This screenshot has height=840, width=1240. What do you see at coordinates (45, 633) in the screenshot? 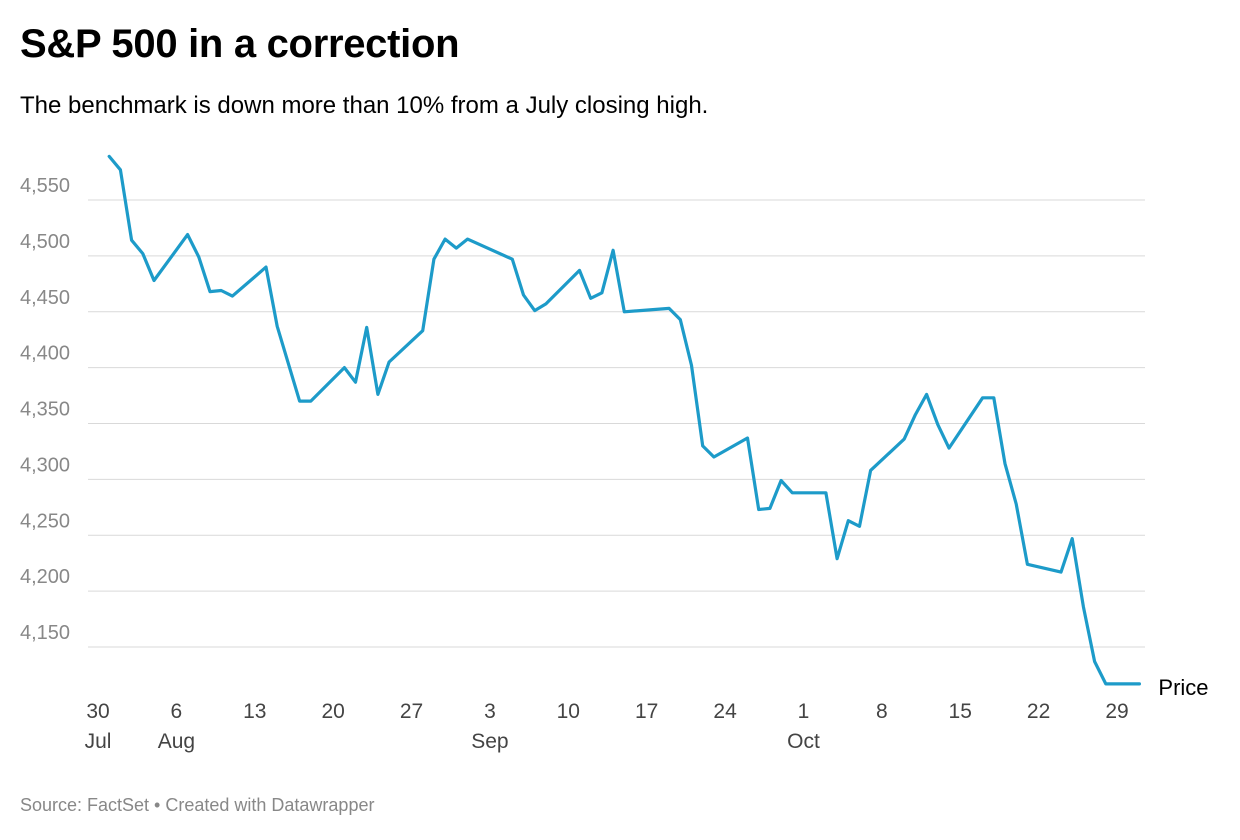
I see `y-tick-label: 4,150` at bounding box center [45, 633].